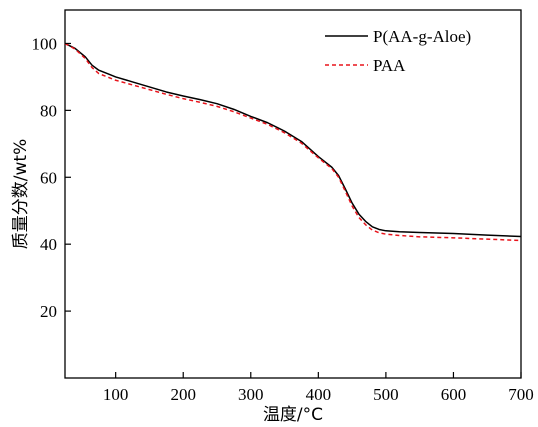  What do you see at coordinates (116, 394) in the screenshot?
I see `x-tick-label: 100` at bounding box center [116, 394].